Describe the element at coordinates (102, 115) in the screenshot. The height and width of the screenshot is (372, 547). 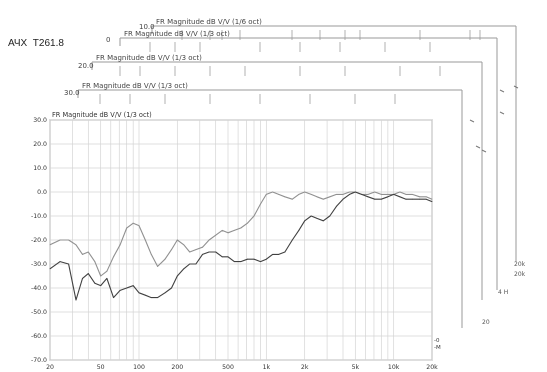
I see `chart-title: FR Magnitude dB V/V (1/3 oct)` at that location.